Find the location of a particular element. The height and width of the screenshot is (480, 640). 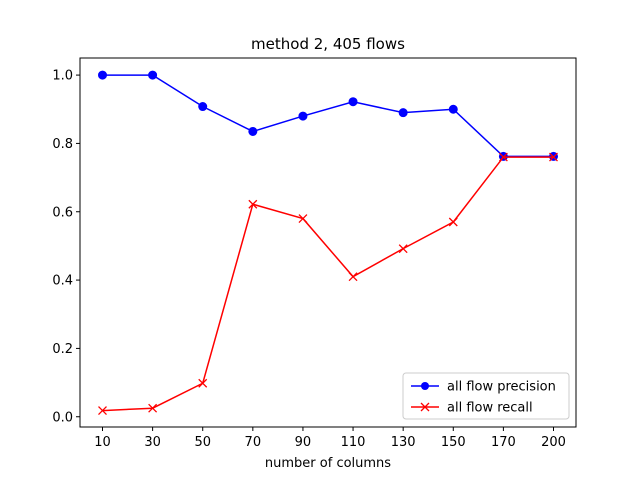

x-axis-label: number of columns is located at coordinates (328, 463).